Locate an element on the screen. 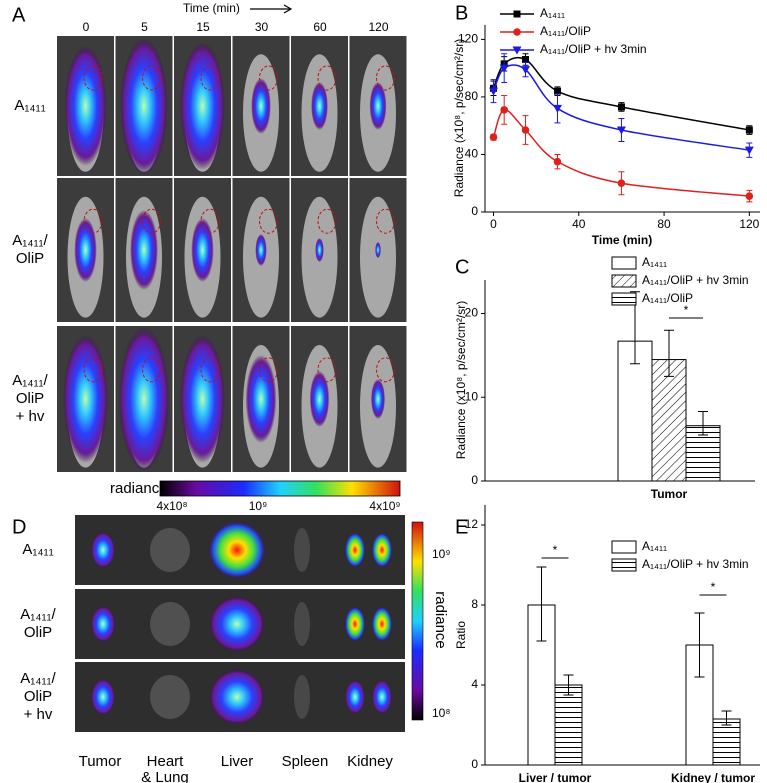  significance-label: * is located at coordinates (555, 550).